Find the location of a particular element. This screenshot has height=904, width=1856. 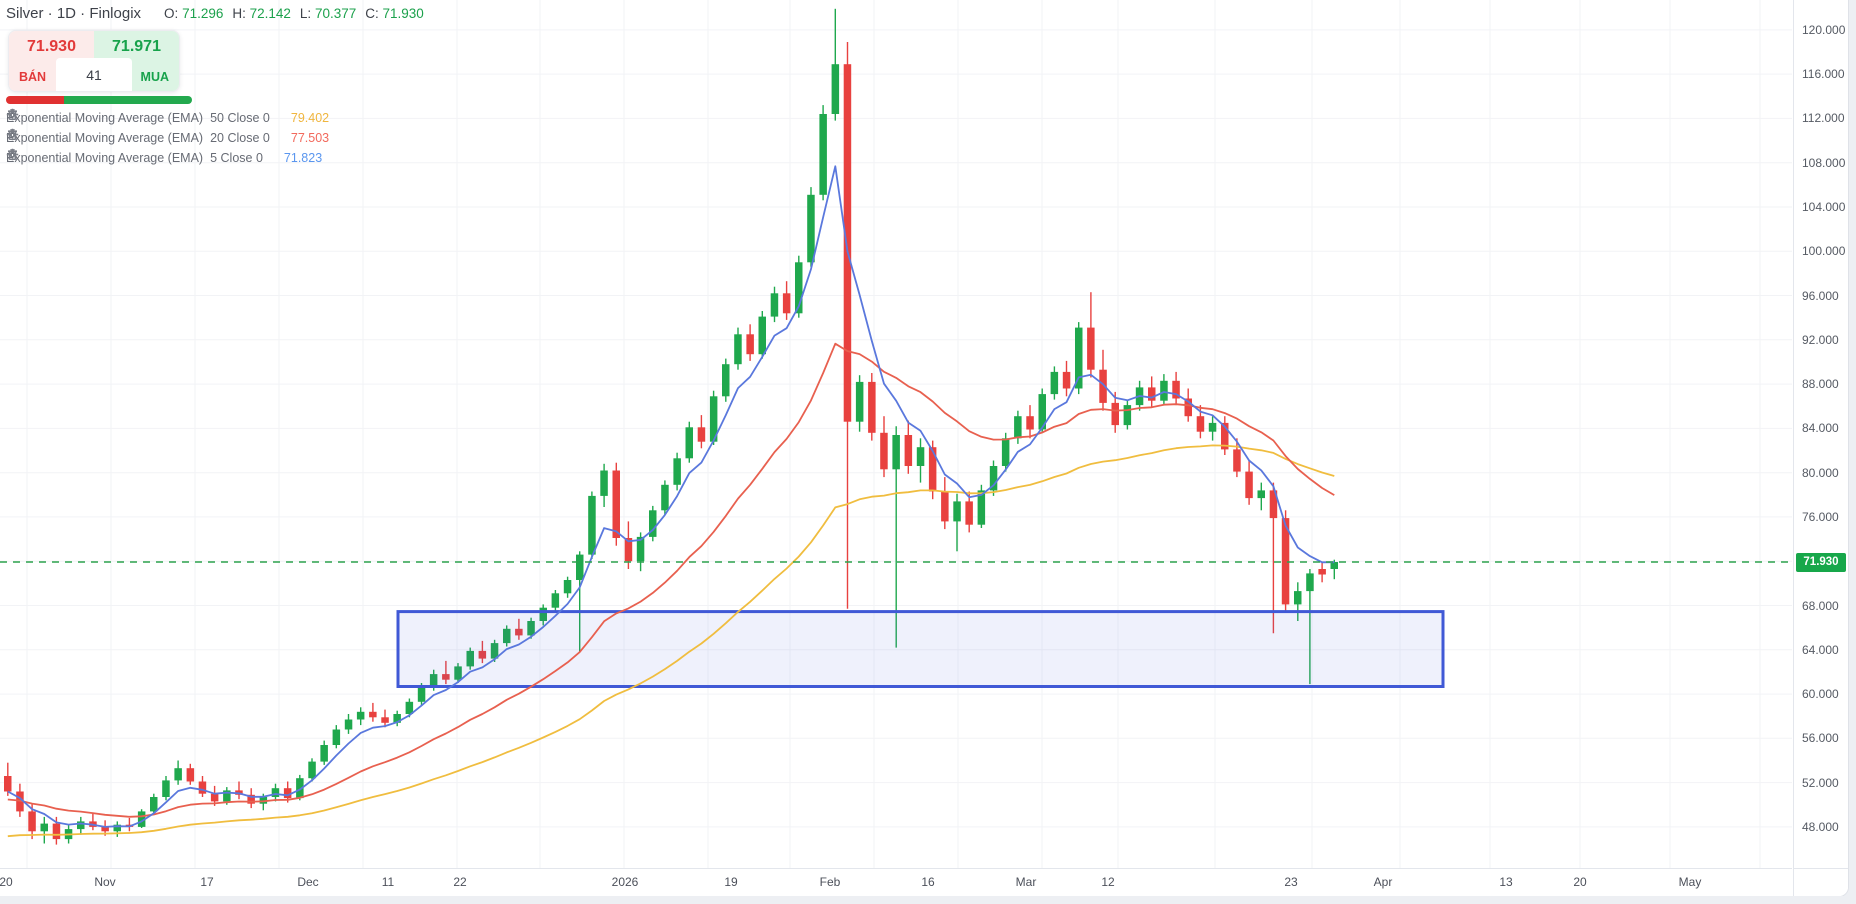

price-tick: 48.000 is located at coordinates (1820, 826).